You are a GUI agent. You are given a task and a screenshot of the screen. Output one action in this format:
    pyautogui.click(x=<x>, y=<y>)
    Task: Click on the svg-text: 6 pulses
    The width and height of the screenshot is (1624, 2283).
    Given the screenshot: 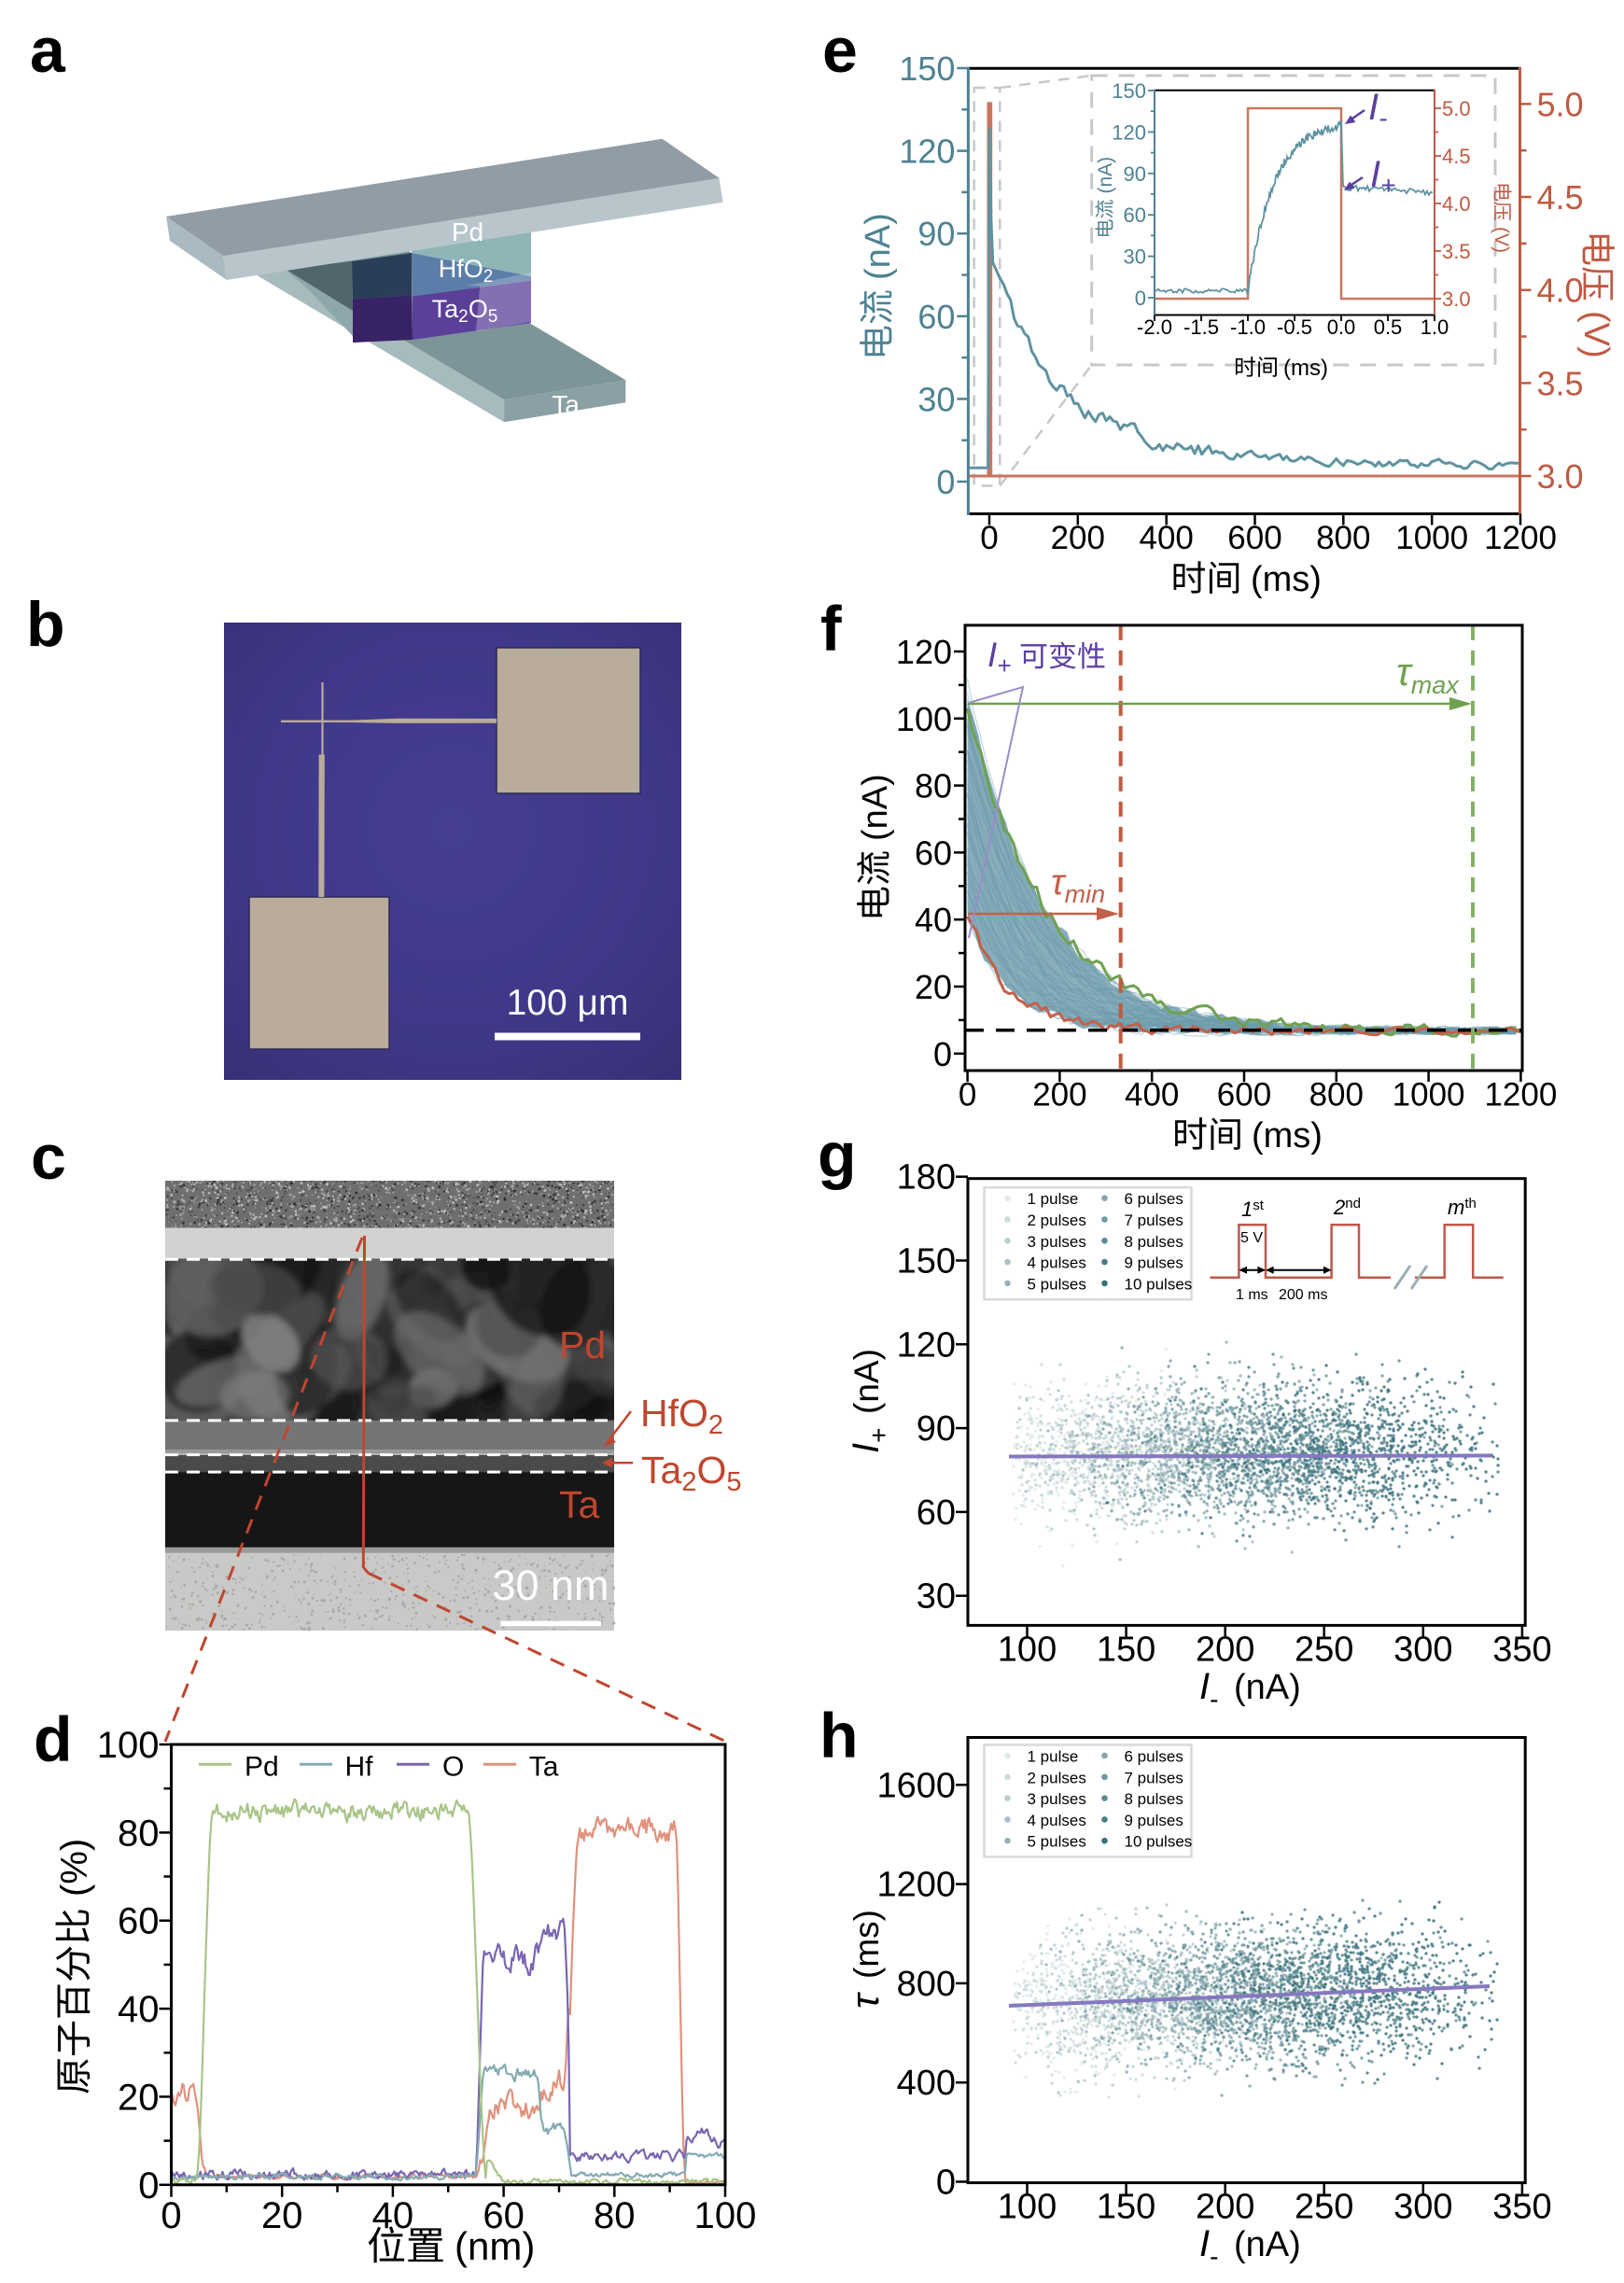 What is the action you would take?
    pyautogui.click(x=1154, y=1757)
    